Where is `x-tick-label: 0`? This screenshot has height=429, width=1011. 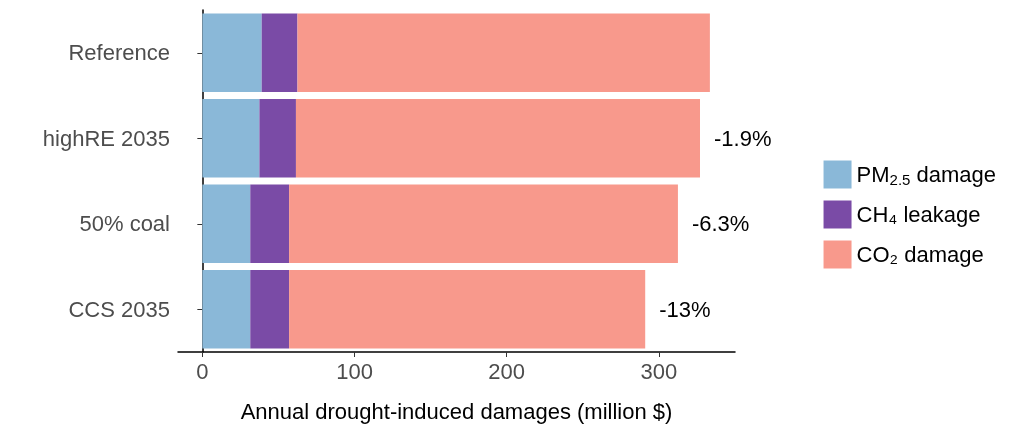
x-tick-label: 0 is located at coordinates (202, 371).